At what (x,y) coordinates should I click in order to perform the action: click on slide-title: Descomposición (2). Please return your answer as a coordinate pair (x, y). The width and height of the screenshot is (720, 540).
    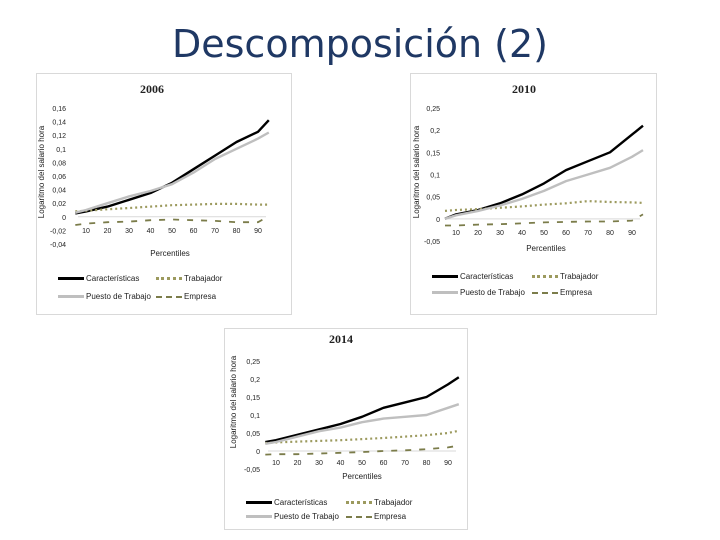
    Looking at the image, I should click on (359, 44).